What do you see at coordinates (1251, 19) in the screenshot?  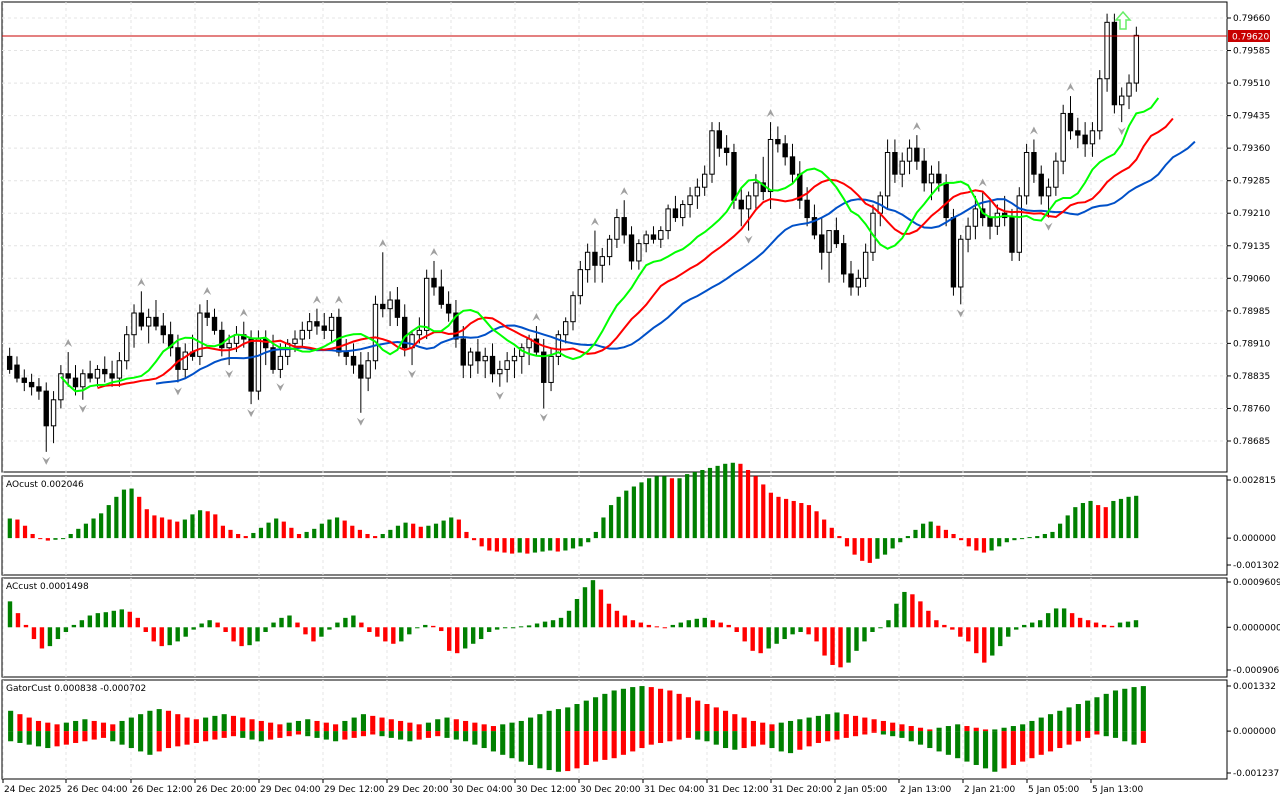 I see `price-axis-label: 0.79660` at bounding box center [1251, 19].